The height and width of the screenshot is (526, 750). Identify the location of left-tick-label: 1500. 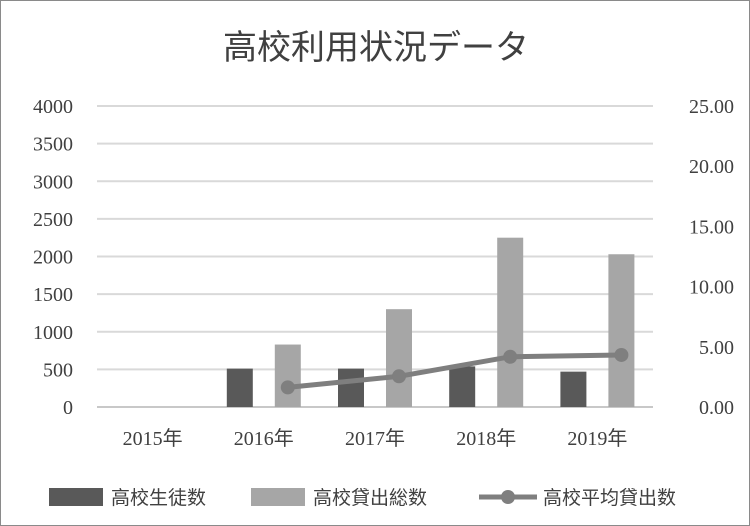
(53, 295).